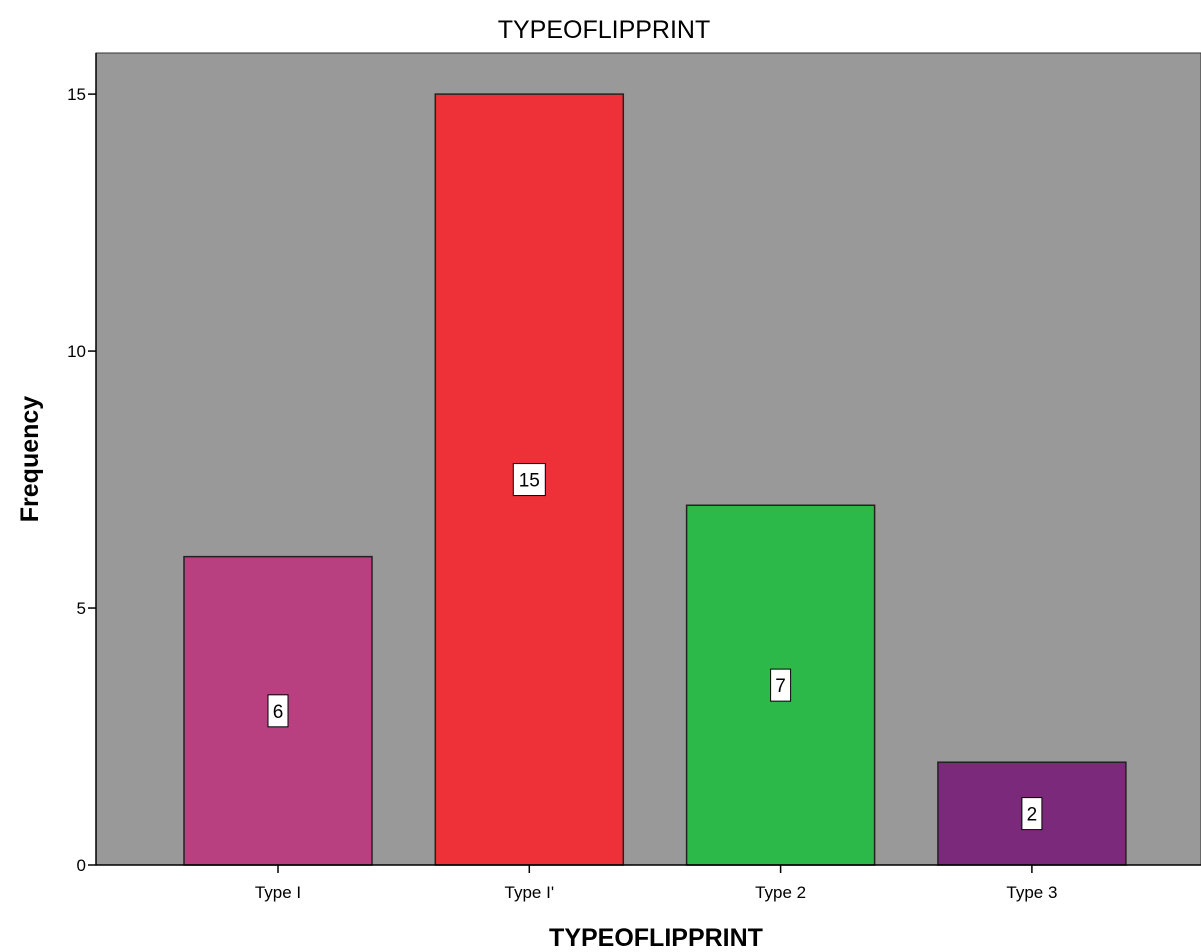 This screenshot has width=1201, height=952. What do you see at coordinates (1031, 892) in the screenshot?
I see `x-tick-label: Type 3` at bounding box center [1031, 892].